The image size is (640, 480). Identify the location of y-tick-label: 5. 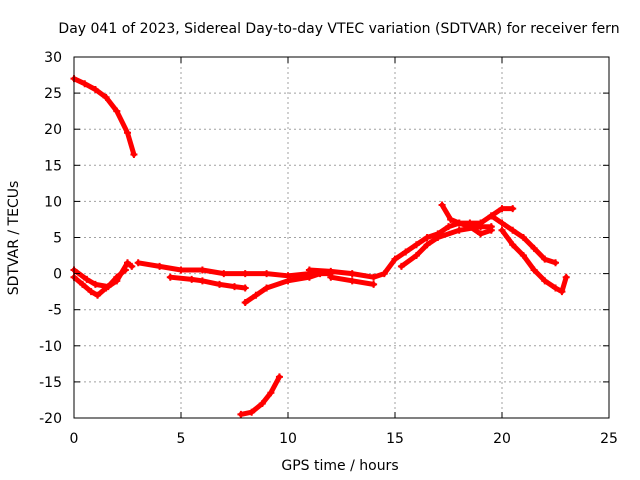
(57, 239).